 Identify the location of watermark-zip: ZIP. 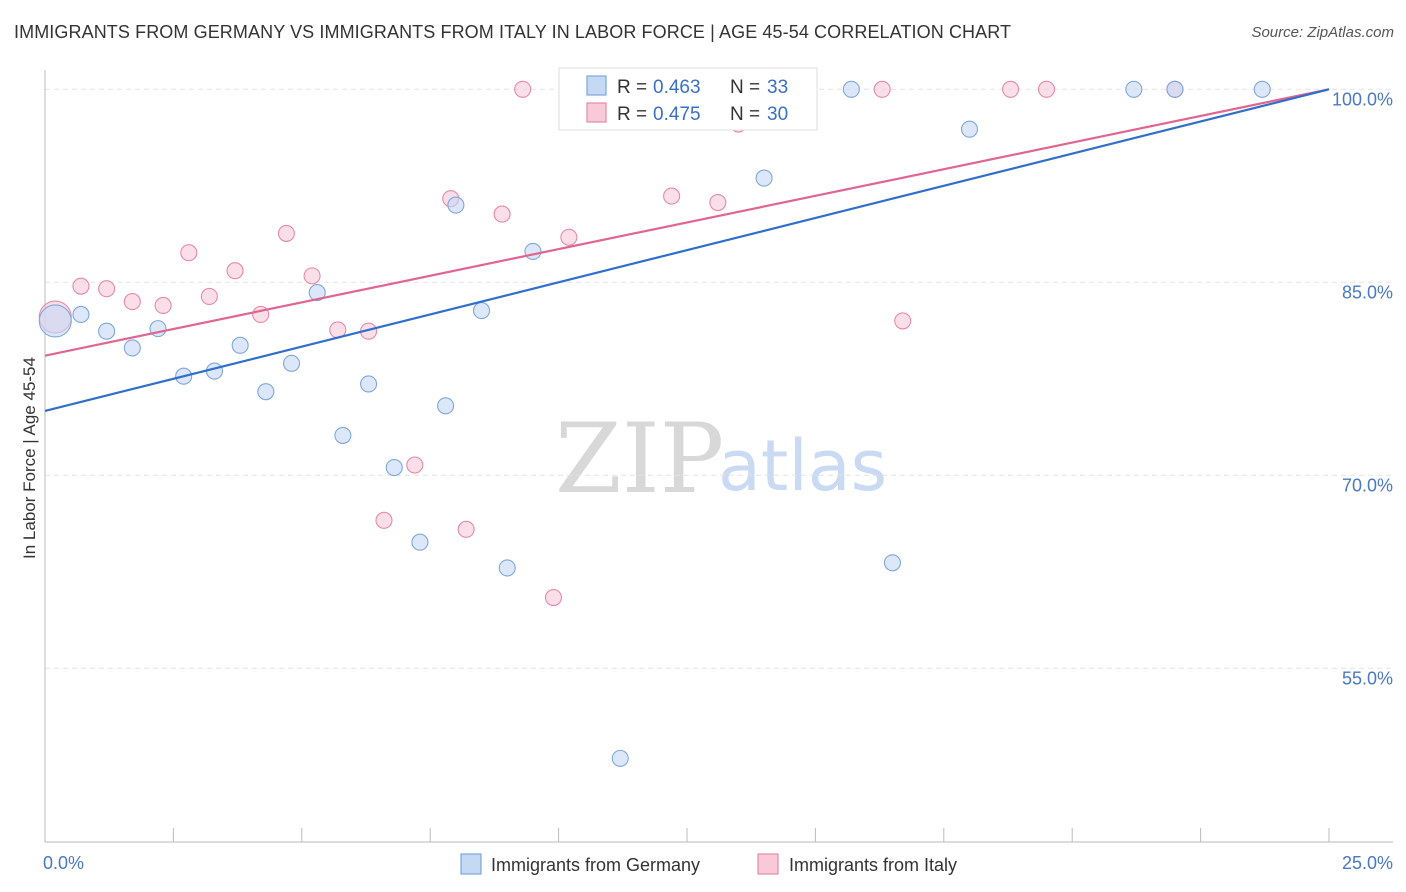
(639, 459).